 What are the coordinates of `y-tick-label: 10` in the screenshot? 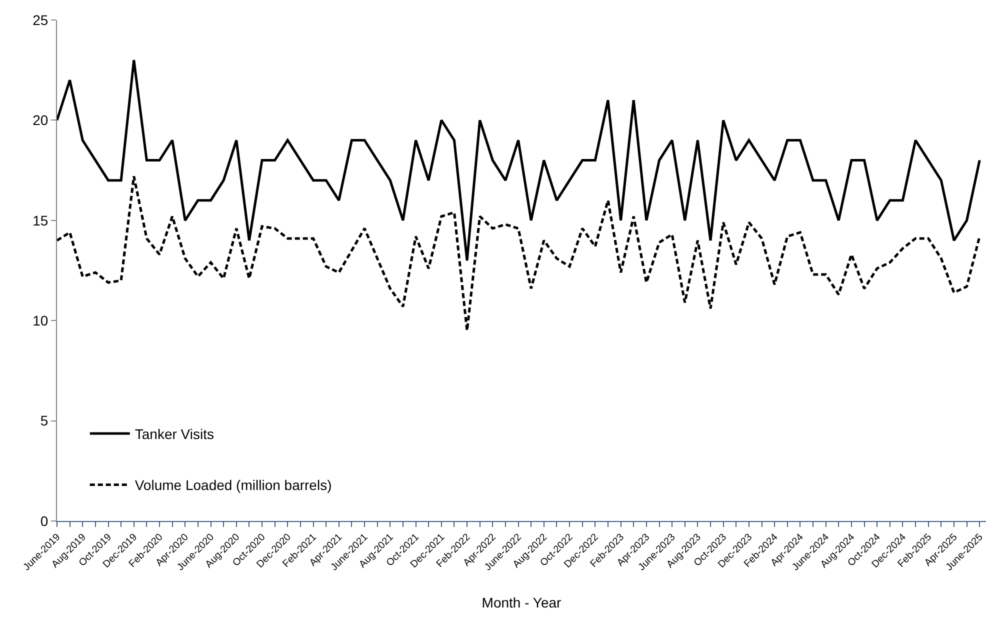 It's located at (40, 320).